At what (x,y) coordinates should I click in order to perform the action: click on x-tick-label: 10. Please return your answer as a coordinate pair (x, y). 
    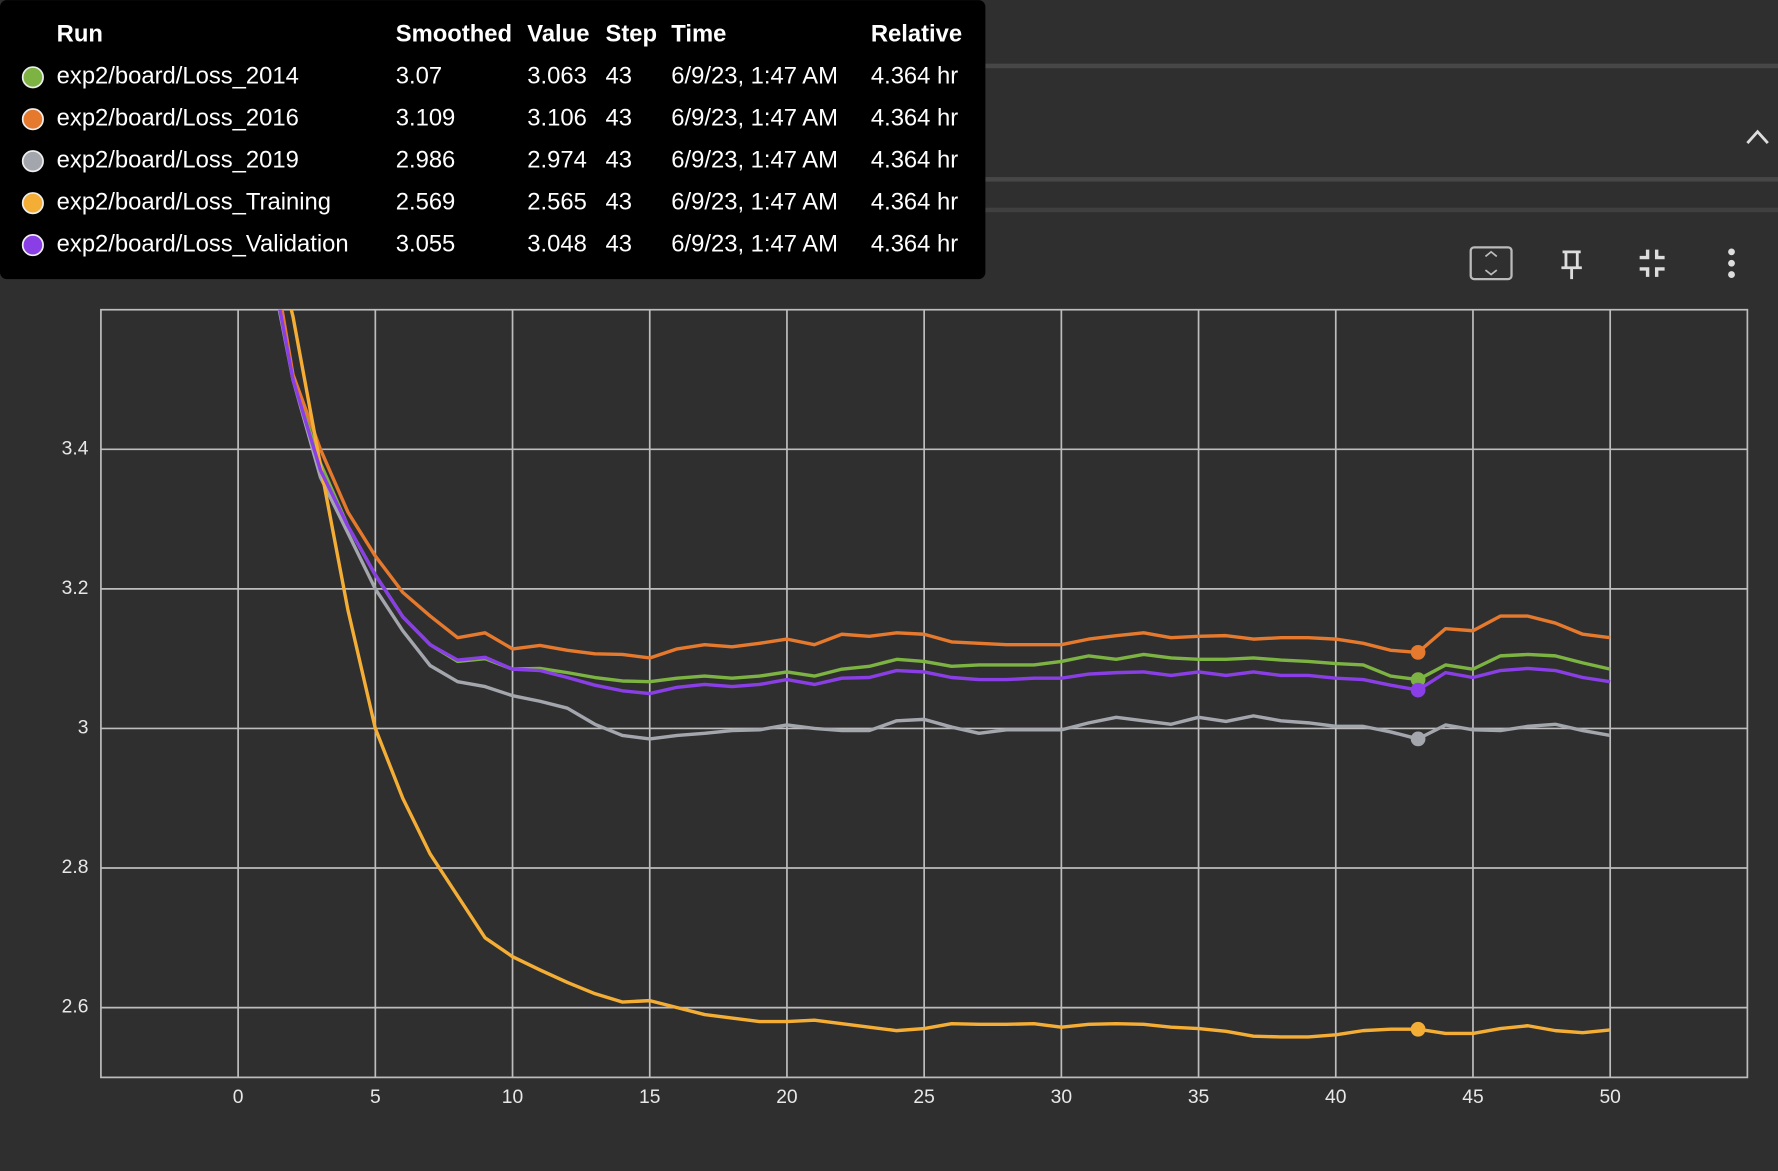
    Looking at the image, I should click on (512, 1097).